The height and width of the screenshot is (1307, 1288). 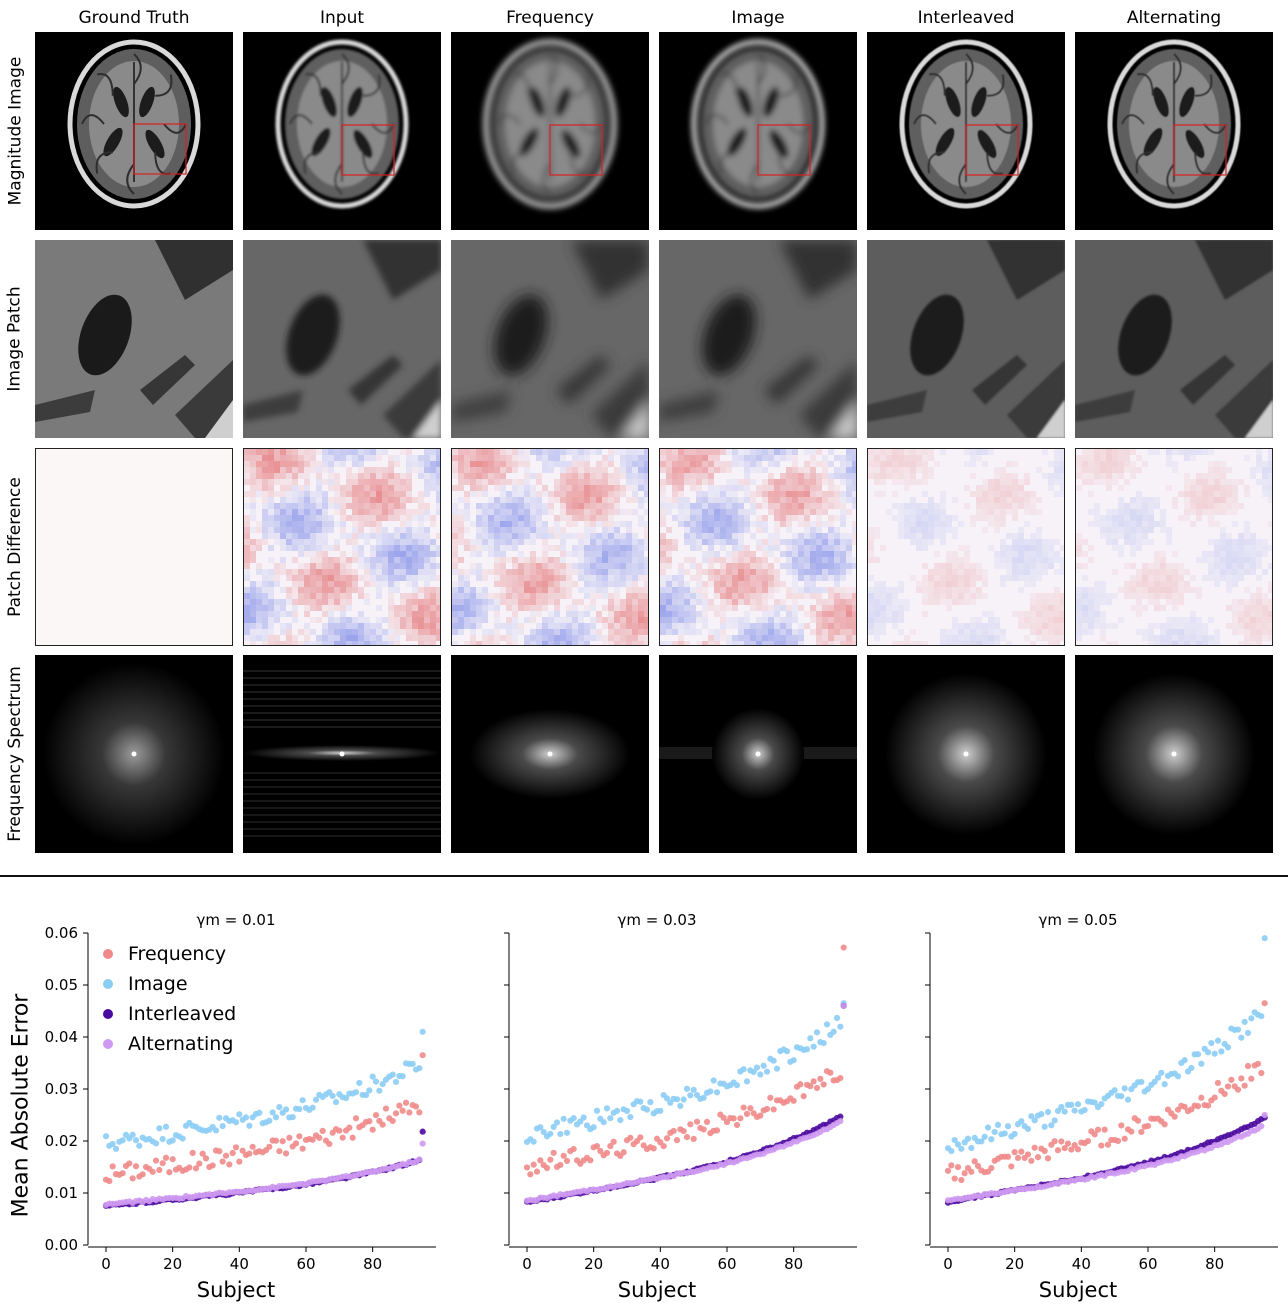 I want to click on y-tick-label: 0.04, so click(x=61, y=1037).